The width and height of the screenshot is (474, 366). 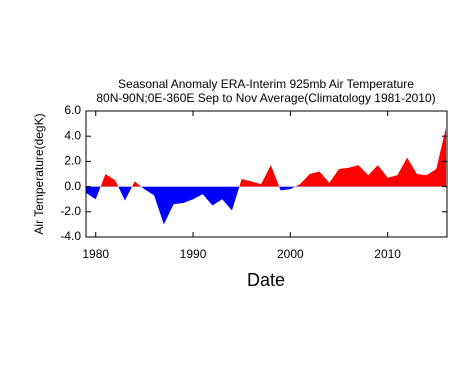 What do you see at coordinates (72, 186) in the screenshot?
I see `y-tick-label: 0.0` at bounding box center [72, 186].